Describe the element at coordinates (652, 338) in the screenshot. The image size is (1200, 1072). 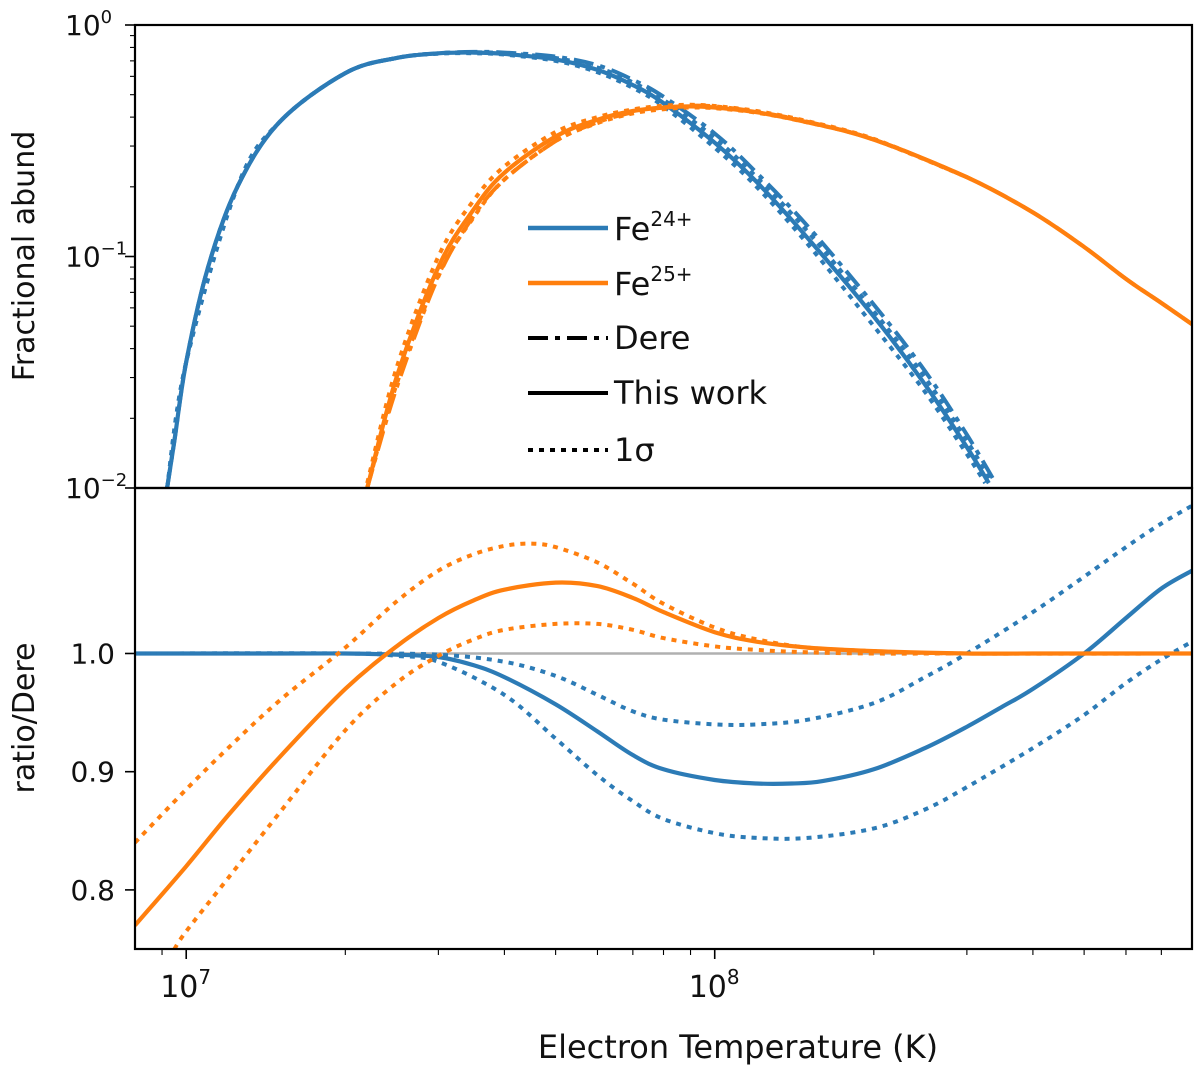
I see `legend-label-dere: Dere` at that location.